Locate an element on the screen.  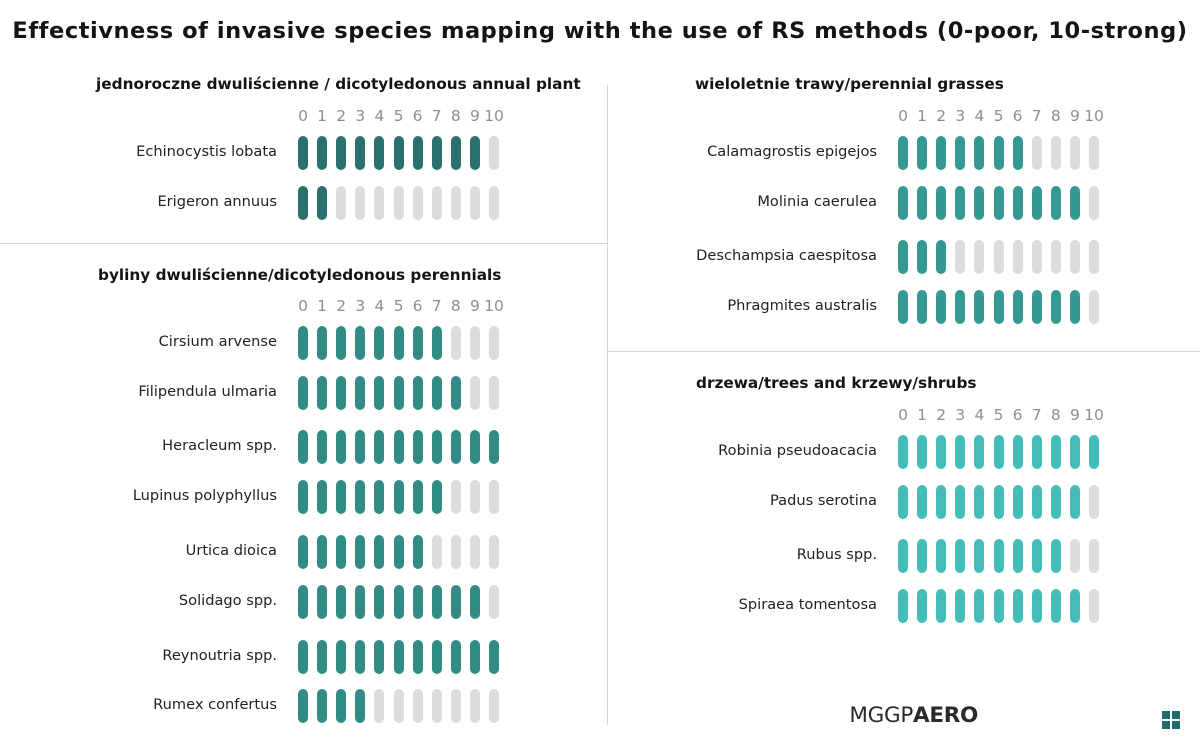
tick-label: 8 is located at coordinates (455, 306).